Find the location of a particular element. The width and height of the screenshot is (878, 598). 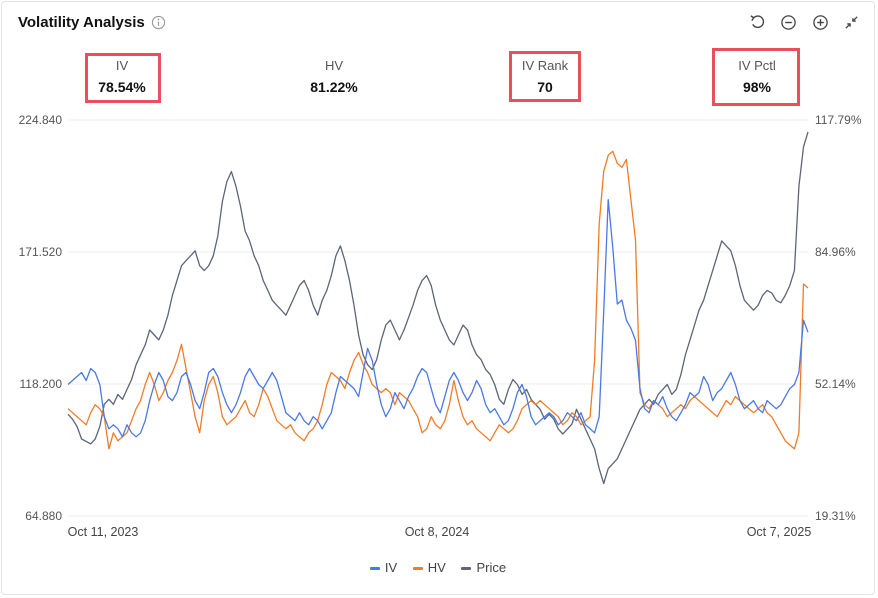

legend-swatch-price is located at coordinates (466, 569).